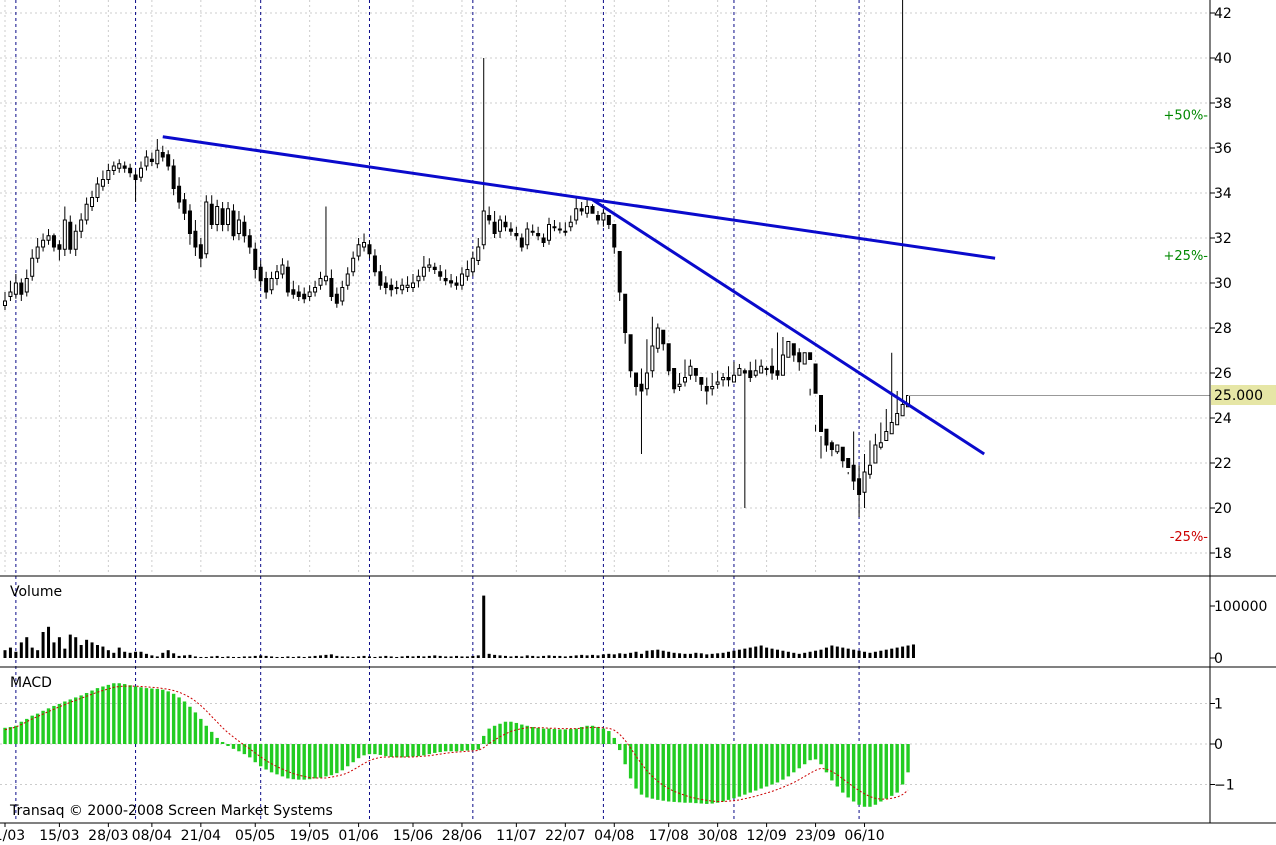  I want to click on percent-level-label: +25%-, so click(1186, 256).